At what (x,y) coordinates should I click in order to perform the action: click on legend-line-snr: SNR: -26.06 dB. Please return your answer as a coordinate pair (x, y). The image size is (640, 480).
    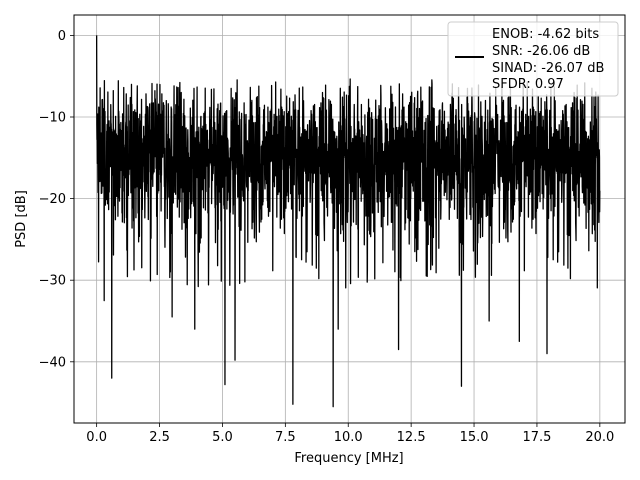
    Looking at the image, I should click on (541, 51).